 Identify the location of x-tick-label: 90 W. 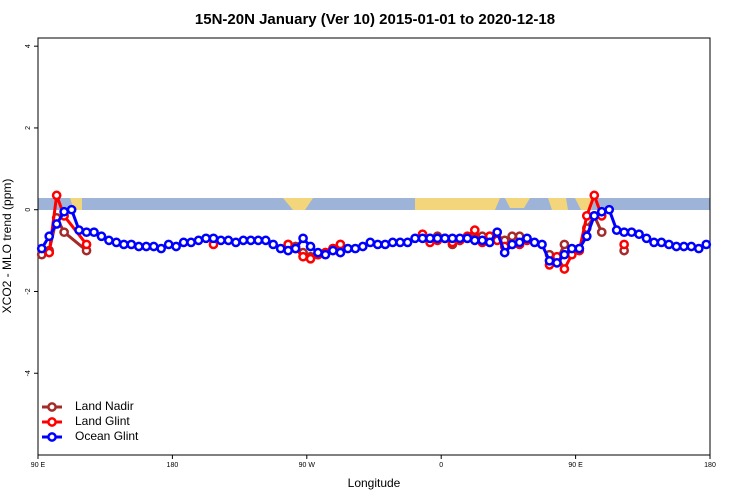
(307, 465).